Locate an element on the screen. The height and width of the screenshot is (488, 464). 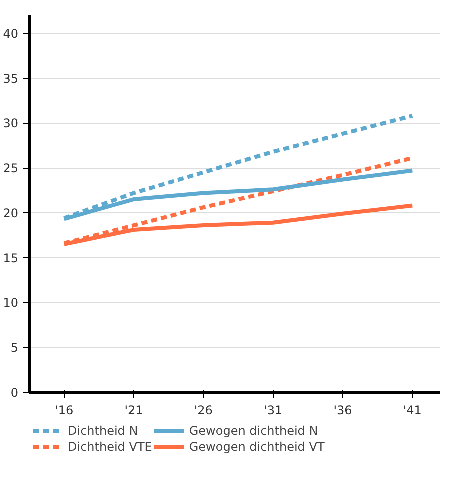
legend-label: Dichtheid N is located at coordinates (103, 431).